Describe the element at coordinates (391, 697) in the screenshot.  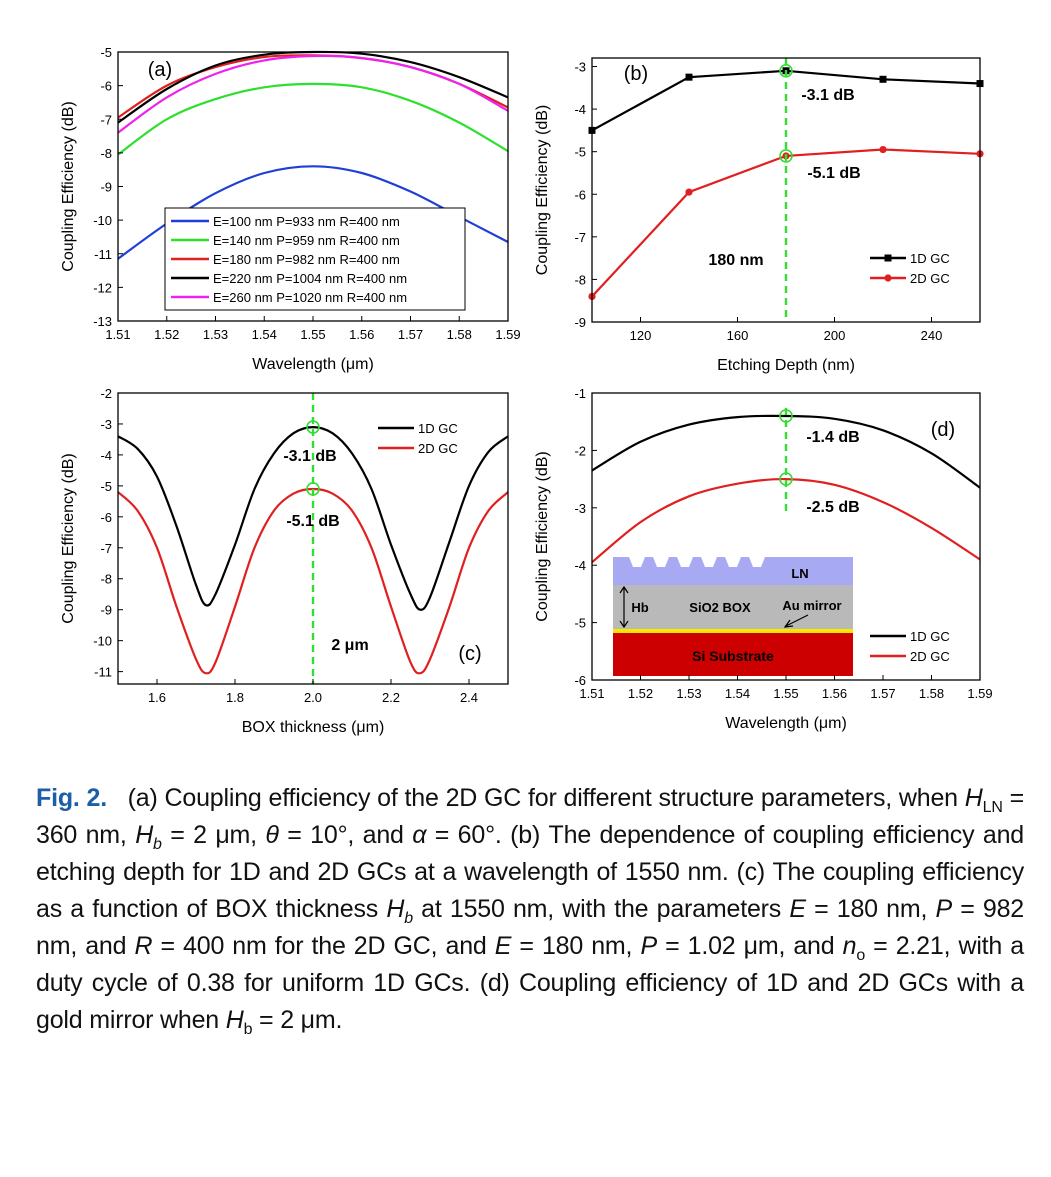
I see `x-tick-label: 2.2` at that location.